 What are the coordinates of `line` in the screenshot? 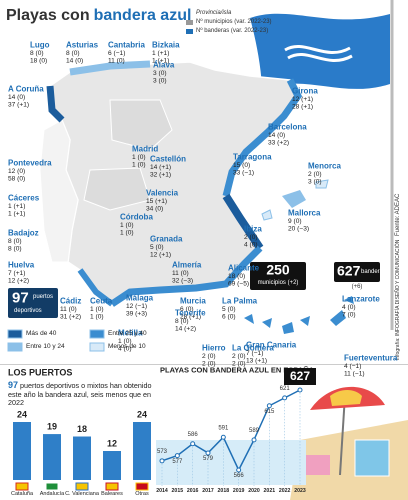 It's located at (231, 430).